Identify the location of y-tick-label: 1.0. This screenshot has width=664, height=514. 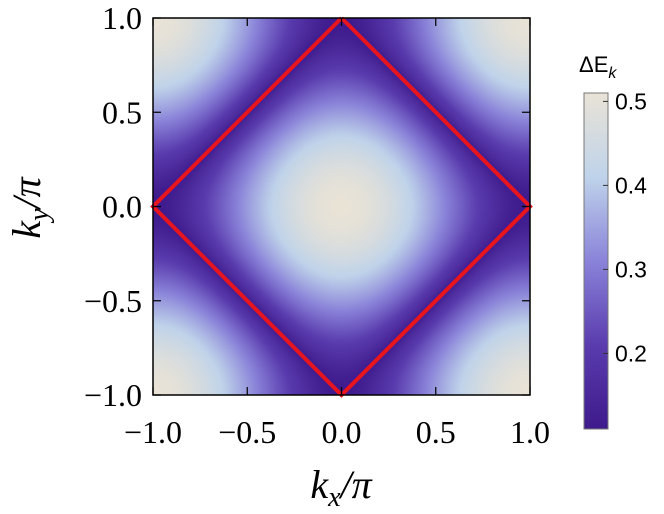
(122, 18).